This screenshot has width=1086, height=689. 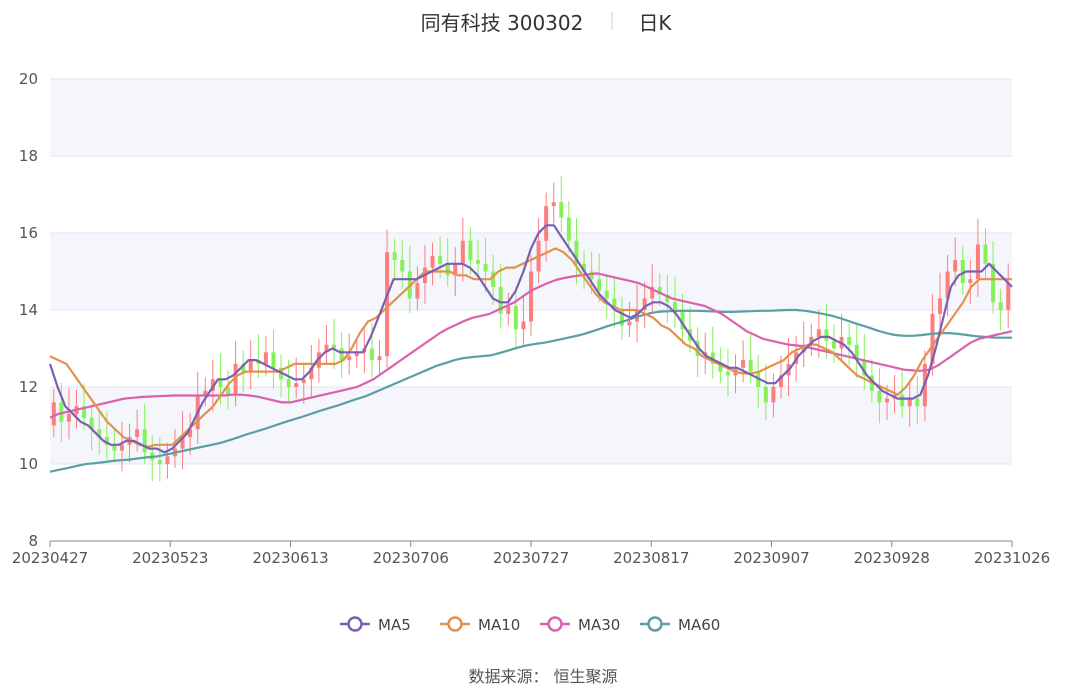 I want to click on x-tick-label: 20230706, so click(x=411, y=558).